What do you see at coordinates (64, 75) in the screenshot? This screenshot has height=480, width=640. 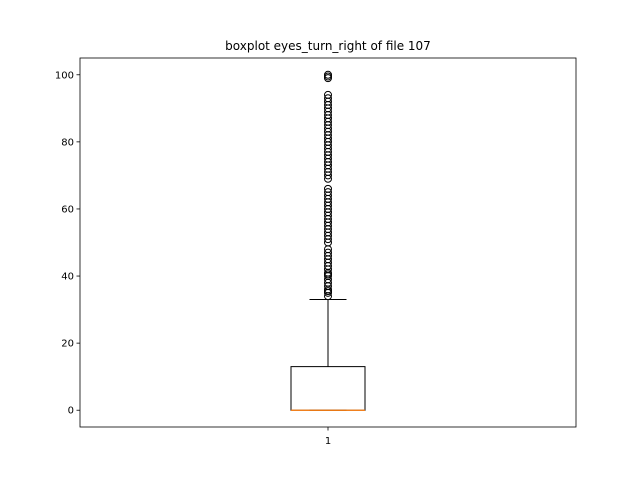 I see `y-tick-label: 100` at bounding box center [64, 75].